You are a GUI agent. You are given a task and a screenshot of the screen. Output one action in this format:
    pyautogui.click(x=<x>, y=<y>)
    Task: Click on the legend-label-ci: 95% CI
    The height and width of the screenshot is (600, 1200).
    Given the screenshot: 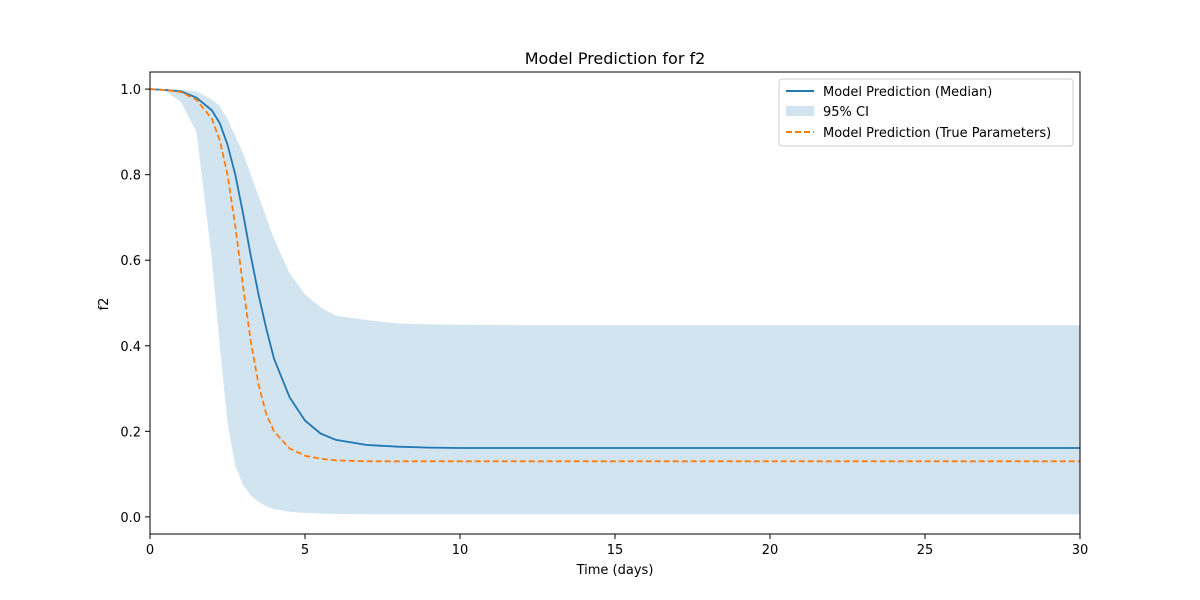 What is the action you would take?
    pyautogui.click(x=846, y=112)
    